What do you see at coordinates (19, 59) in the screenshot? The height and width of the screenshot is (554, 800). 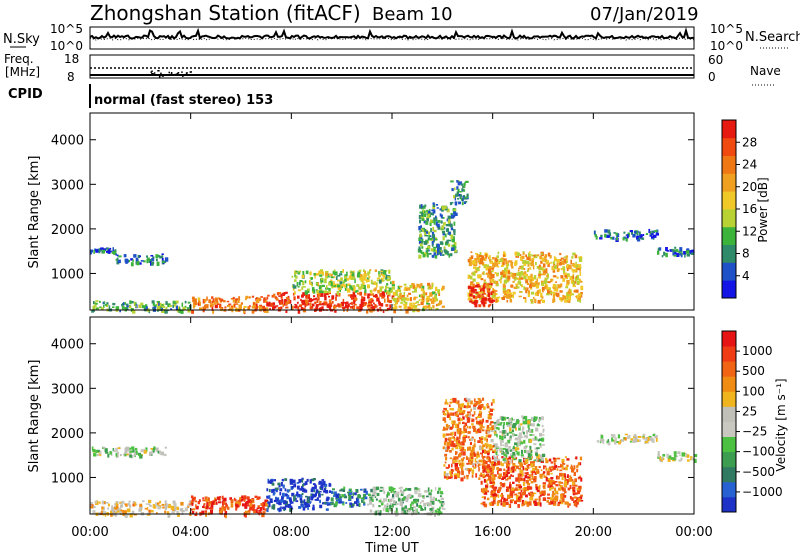 I see `freq-label: Freq.` at bounding box center [19, 59].